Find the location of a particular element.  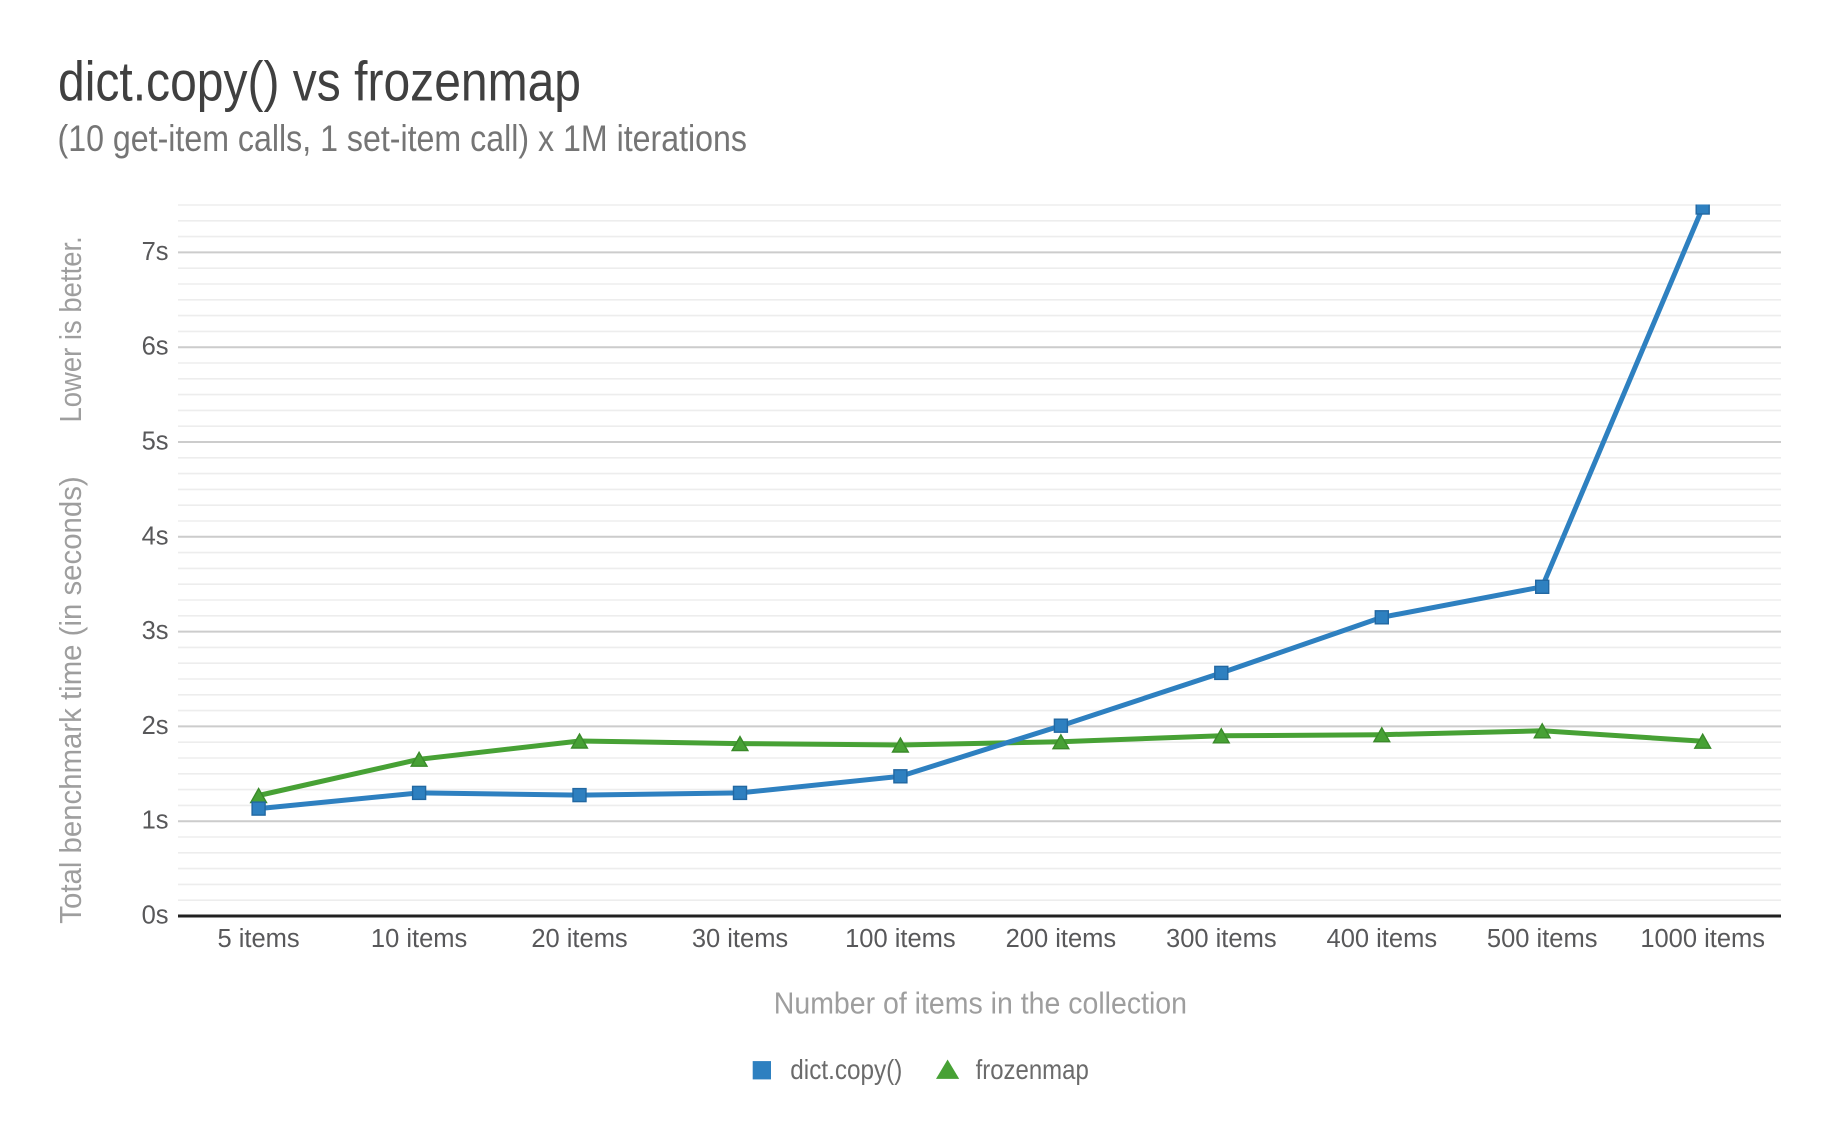

svg-text: 1000 items is located at coordinates (1702, 939).